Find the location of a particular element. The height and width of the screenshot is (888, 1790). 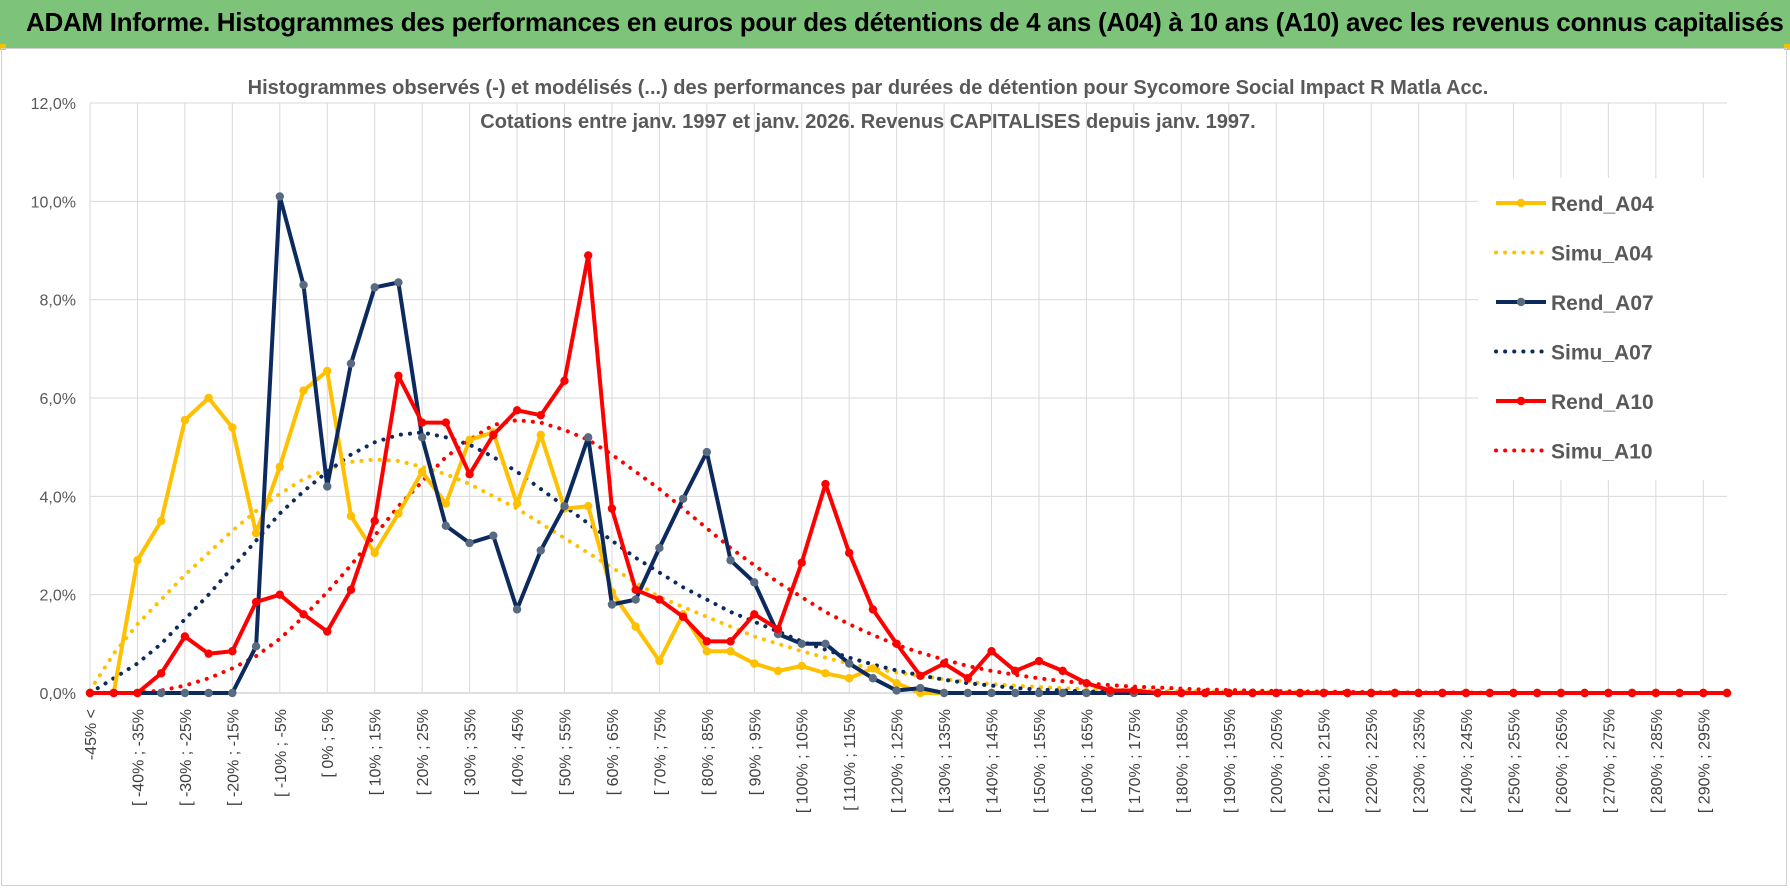

x-tick-label: [ 40% ; 45% is located at coordinates (518, 752).